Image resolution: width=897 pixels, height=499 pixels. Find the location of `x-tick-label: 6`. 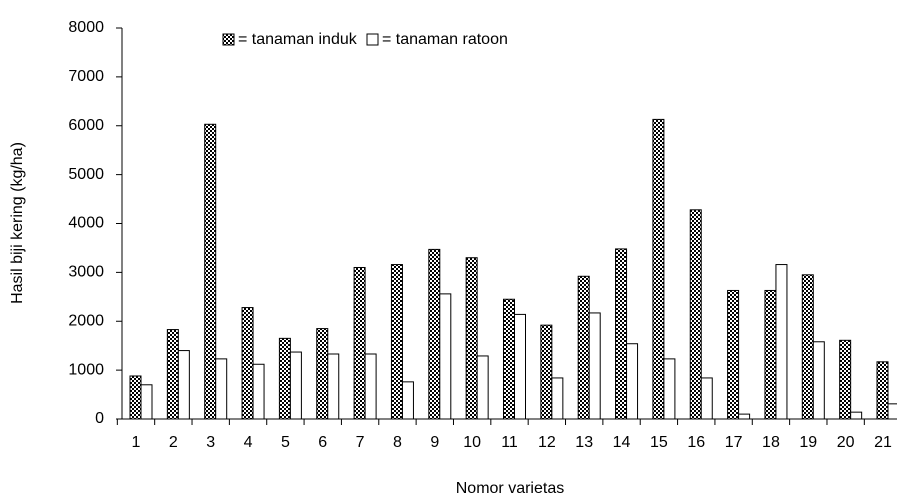

x-tick-label: 6 is located at coordinates (322, 442).